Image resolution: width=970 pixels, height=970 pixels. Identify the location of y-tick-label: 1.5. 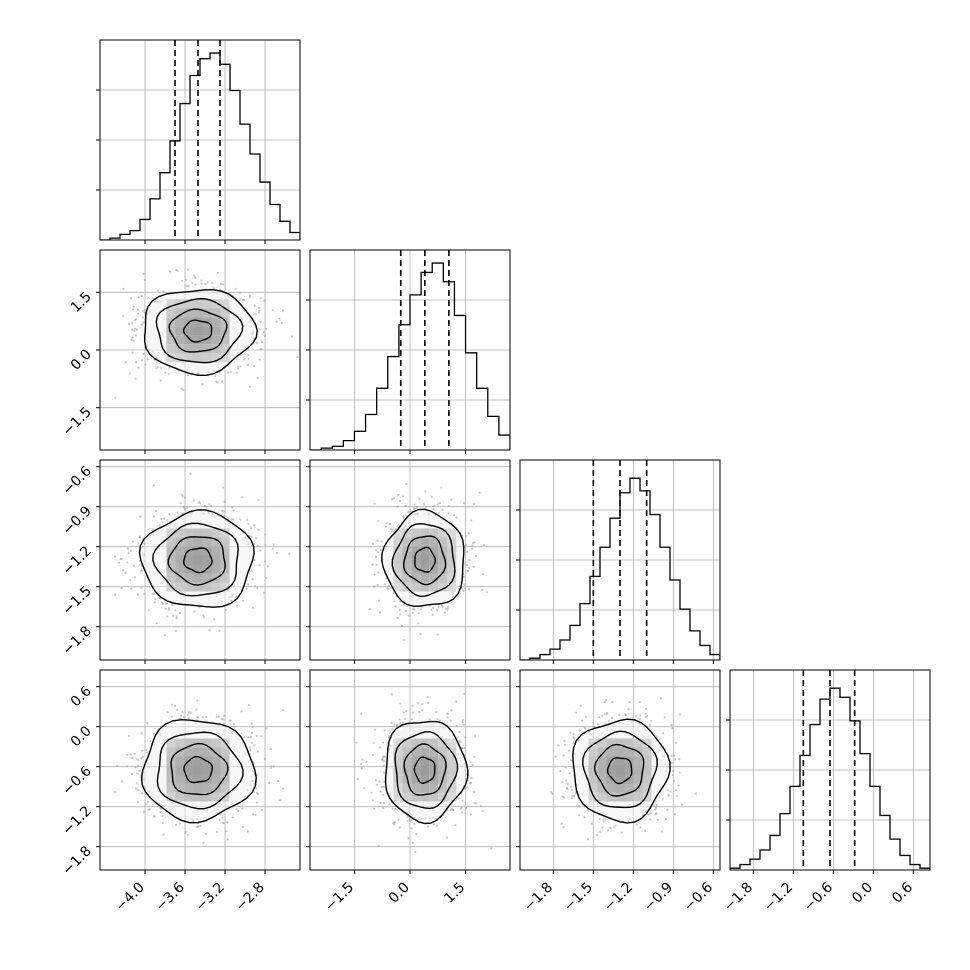
(81, 302).